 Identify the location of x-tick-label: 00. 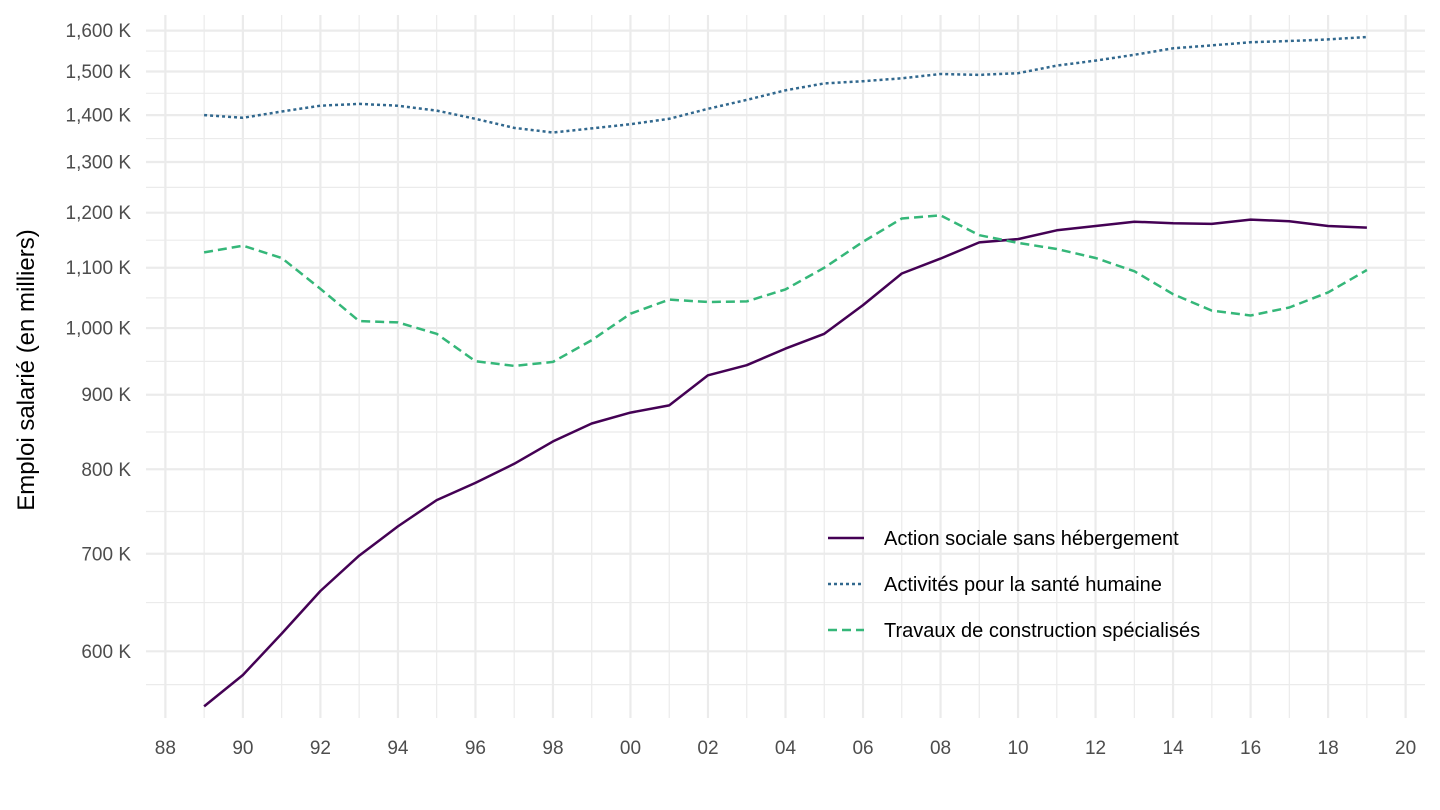
(630, 748).